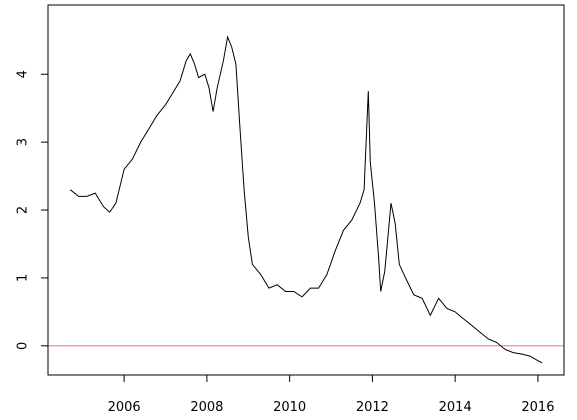  I want to click on x-tick-label: 2010, so click(289, 407).